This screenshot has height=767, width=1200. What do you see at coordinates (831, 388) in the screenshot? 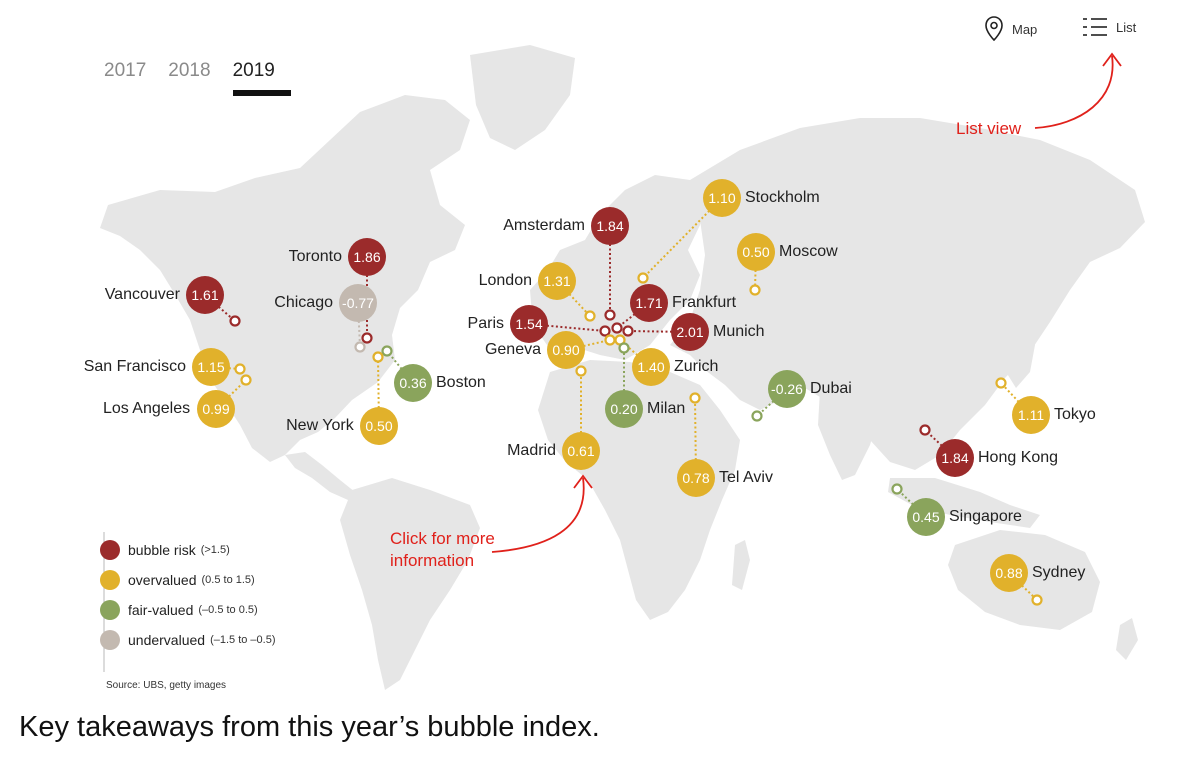
I see `label-dubai: Dubai` at bounding box center [831, 388].